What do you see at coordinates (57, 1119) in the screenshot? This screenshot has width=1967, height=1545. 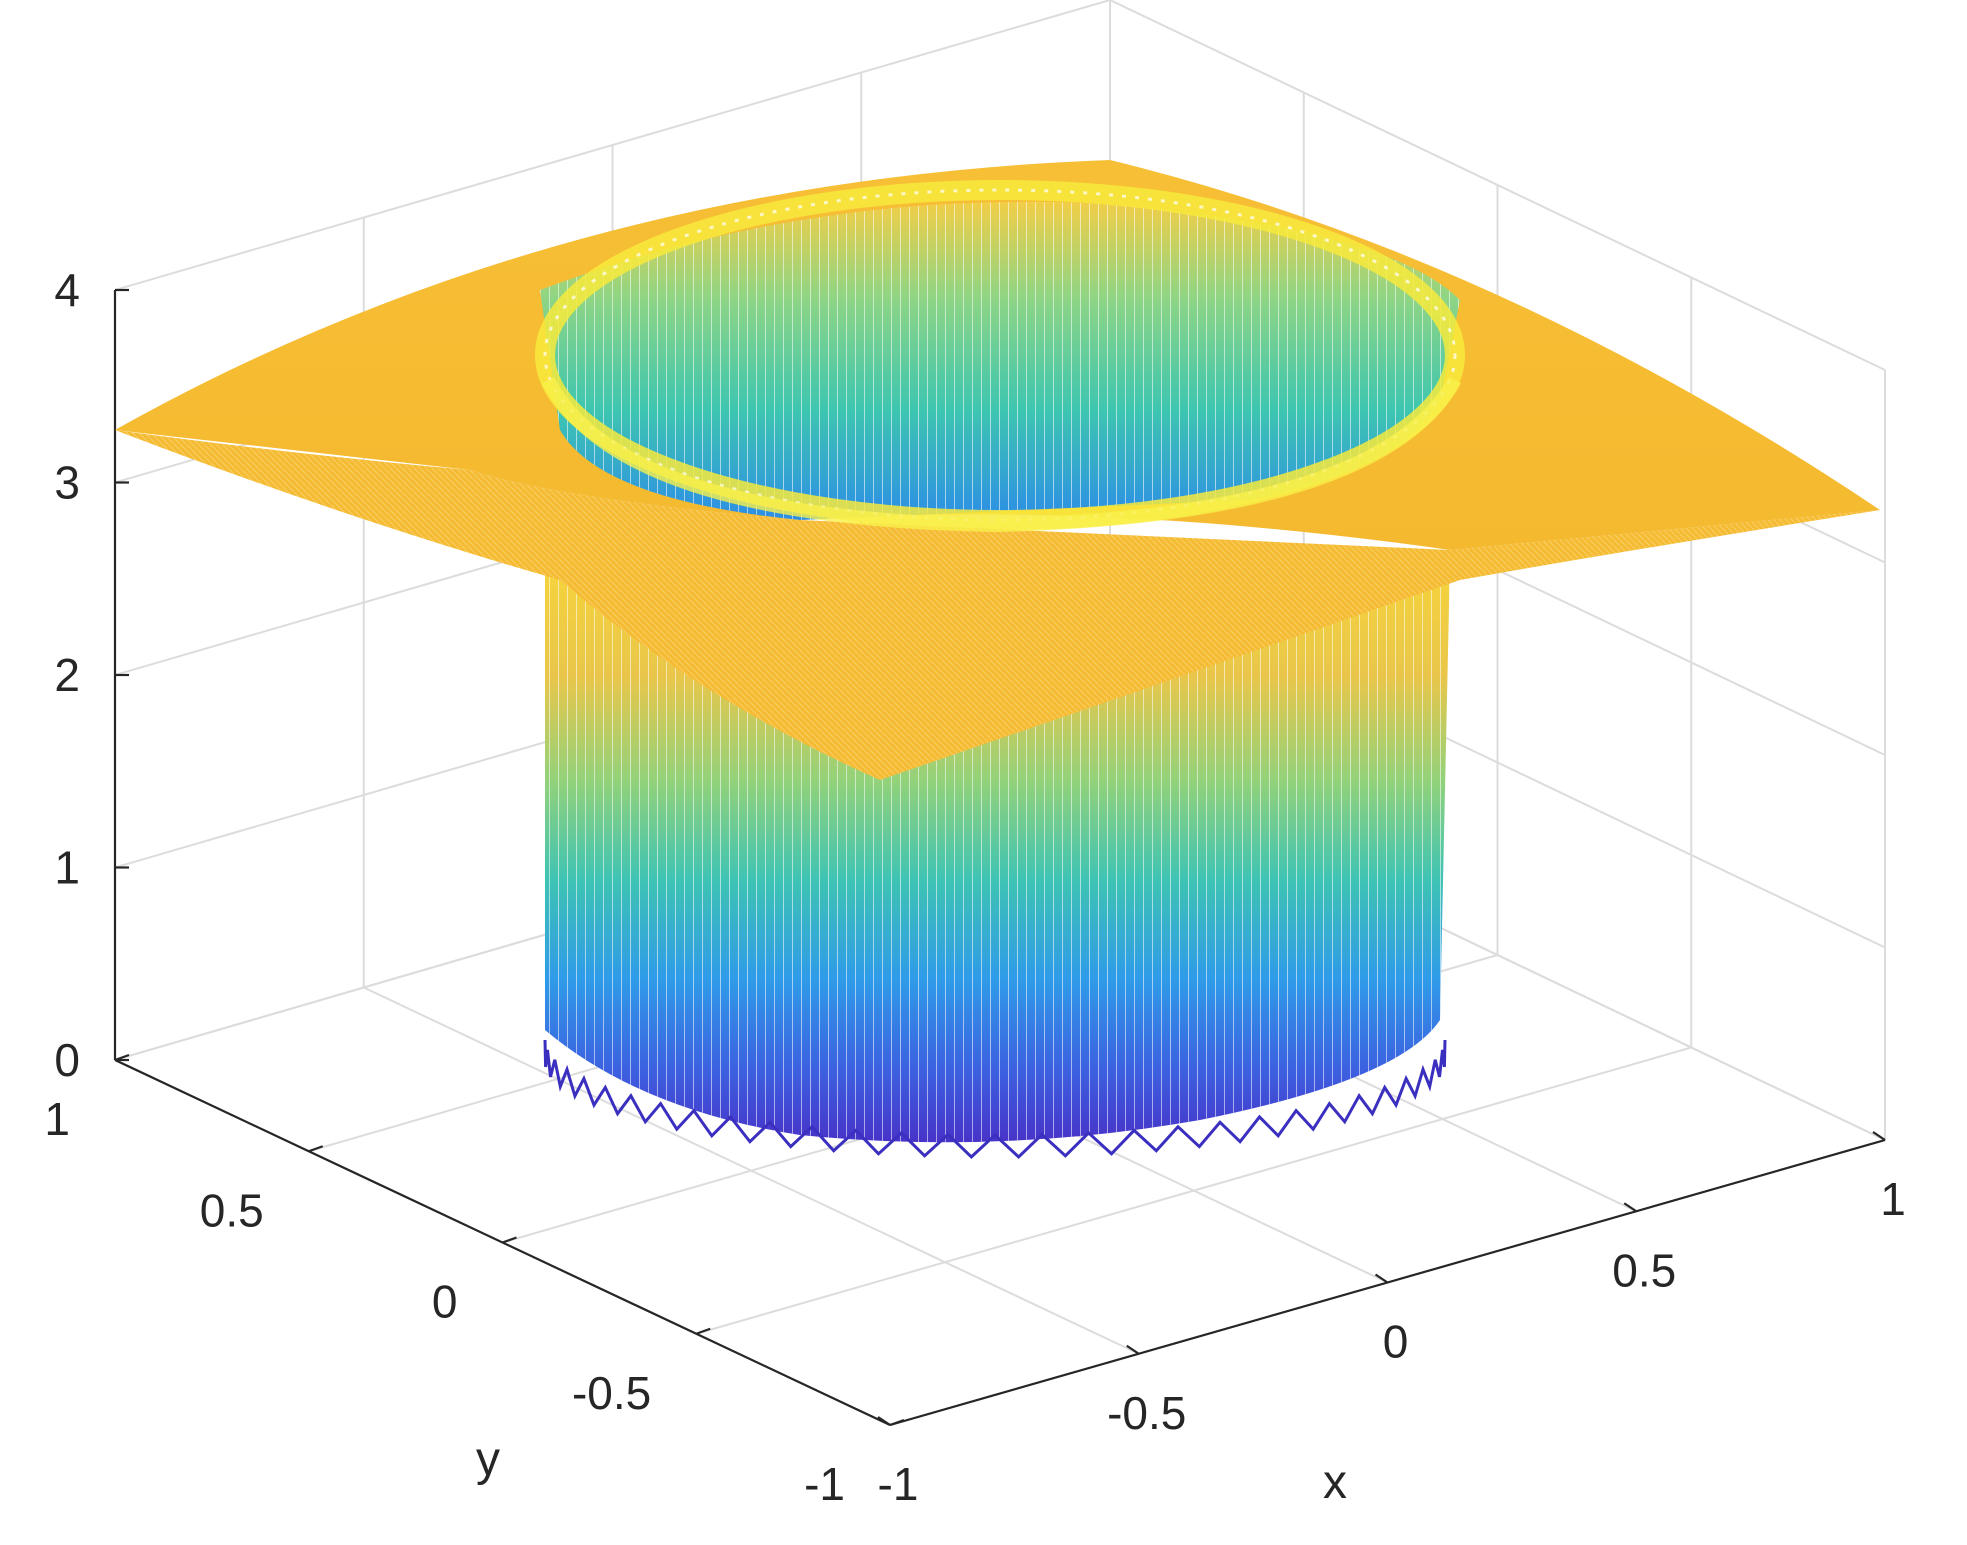 I see `y-tick-label: 1` at bounding box center [57, 1119].